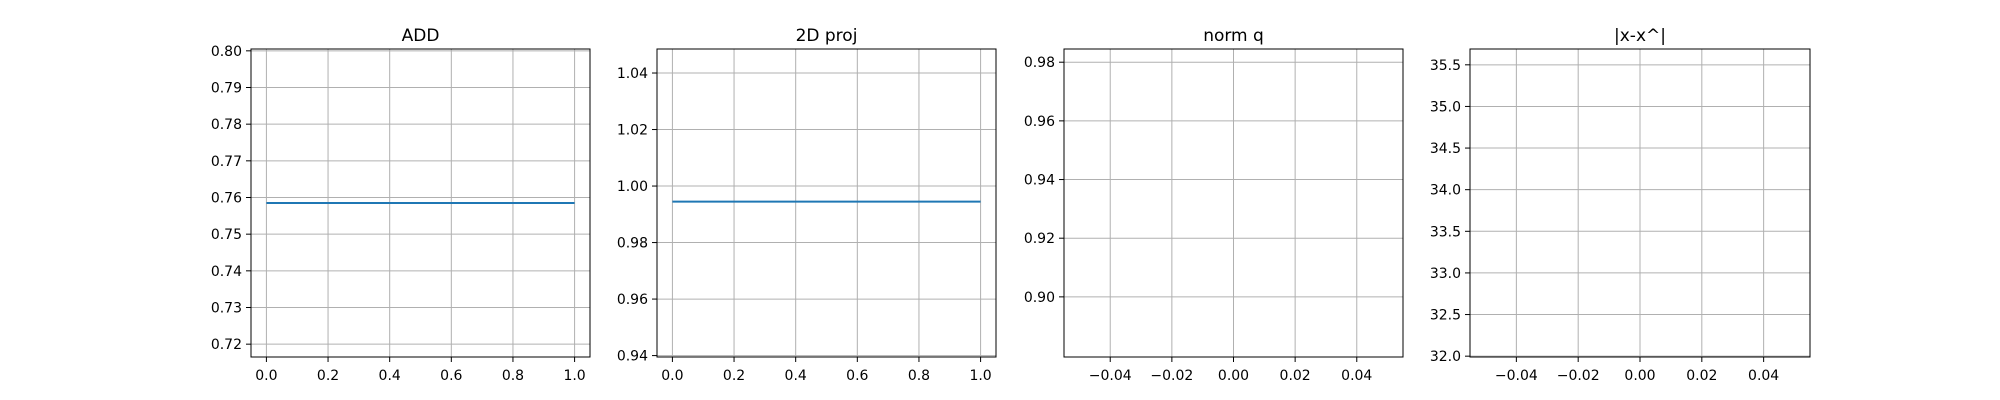  Describe the element at coordinates (226, 345) in the screenshot. I see `y-tick-label: 0.72` at that location.